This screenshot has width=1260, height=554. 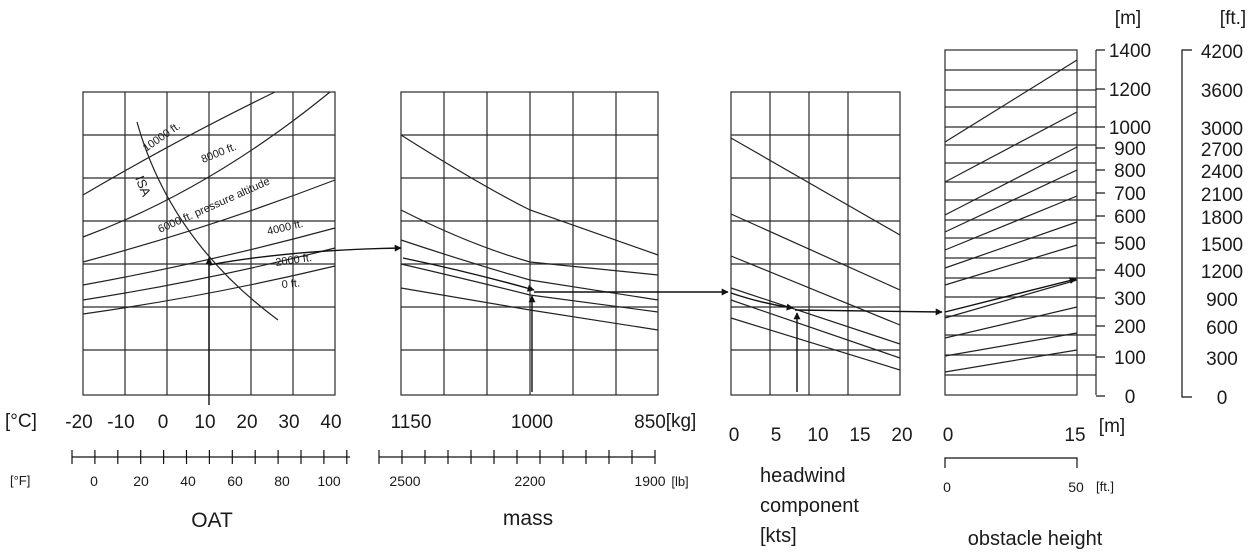 What do you see at coordinates (162, 137) in the screenshot?
I see `curve-label-10000: 10000 ft.` at bounding box center [162, 137].